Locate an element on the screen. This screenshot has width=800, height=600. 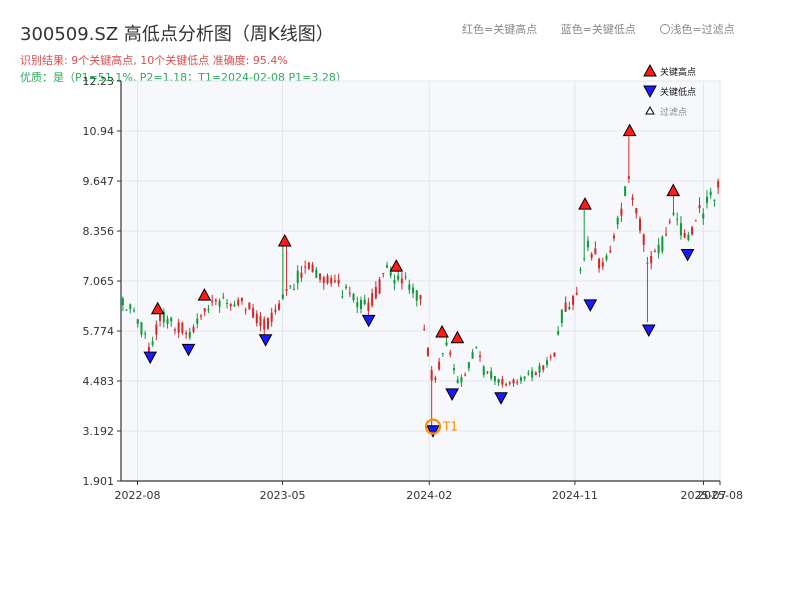
x-tick-label: 2024-02 is located at coordinates (429, 495).